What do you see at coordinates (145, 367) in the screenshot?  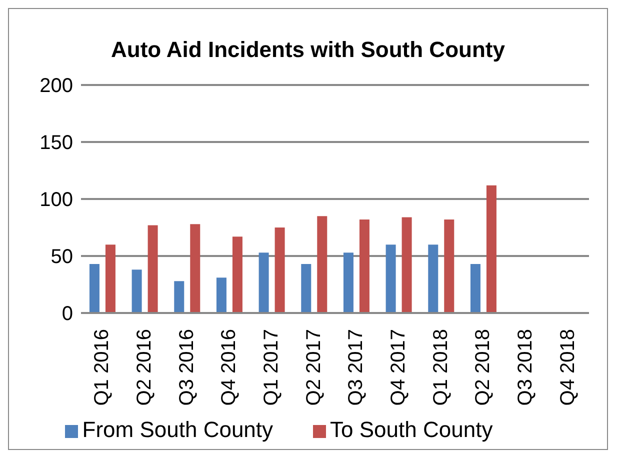 I see `x-tick-label: Q2 2016` at bounding box center [145, 367].